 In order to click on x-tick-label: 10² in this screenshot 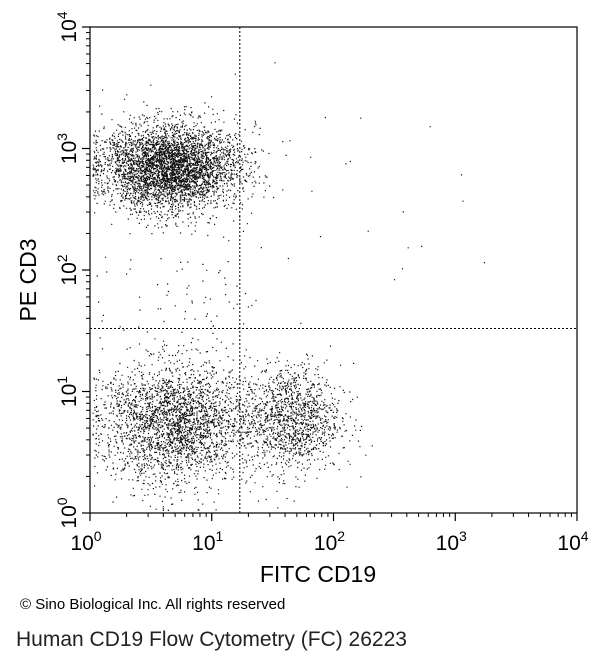, I will do `click(329, 541)`.